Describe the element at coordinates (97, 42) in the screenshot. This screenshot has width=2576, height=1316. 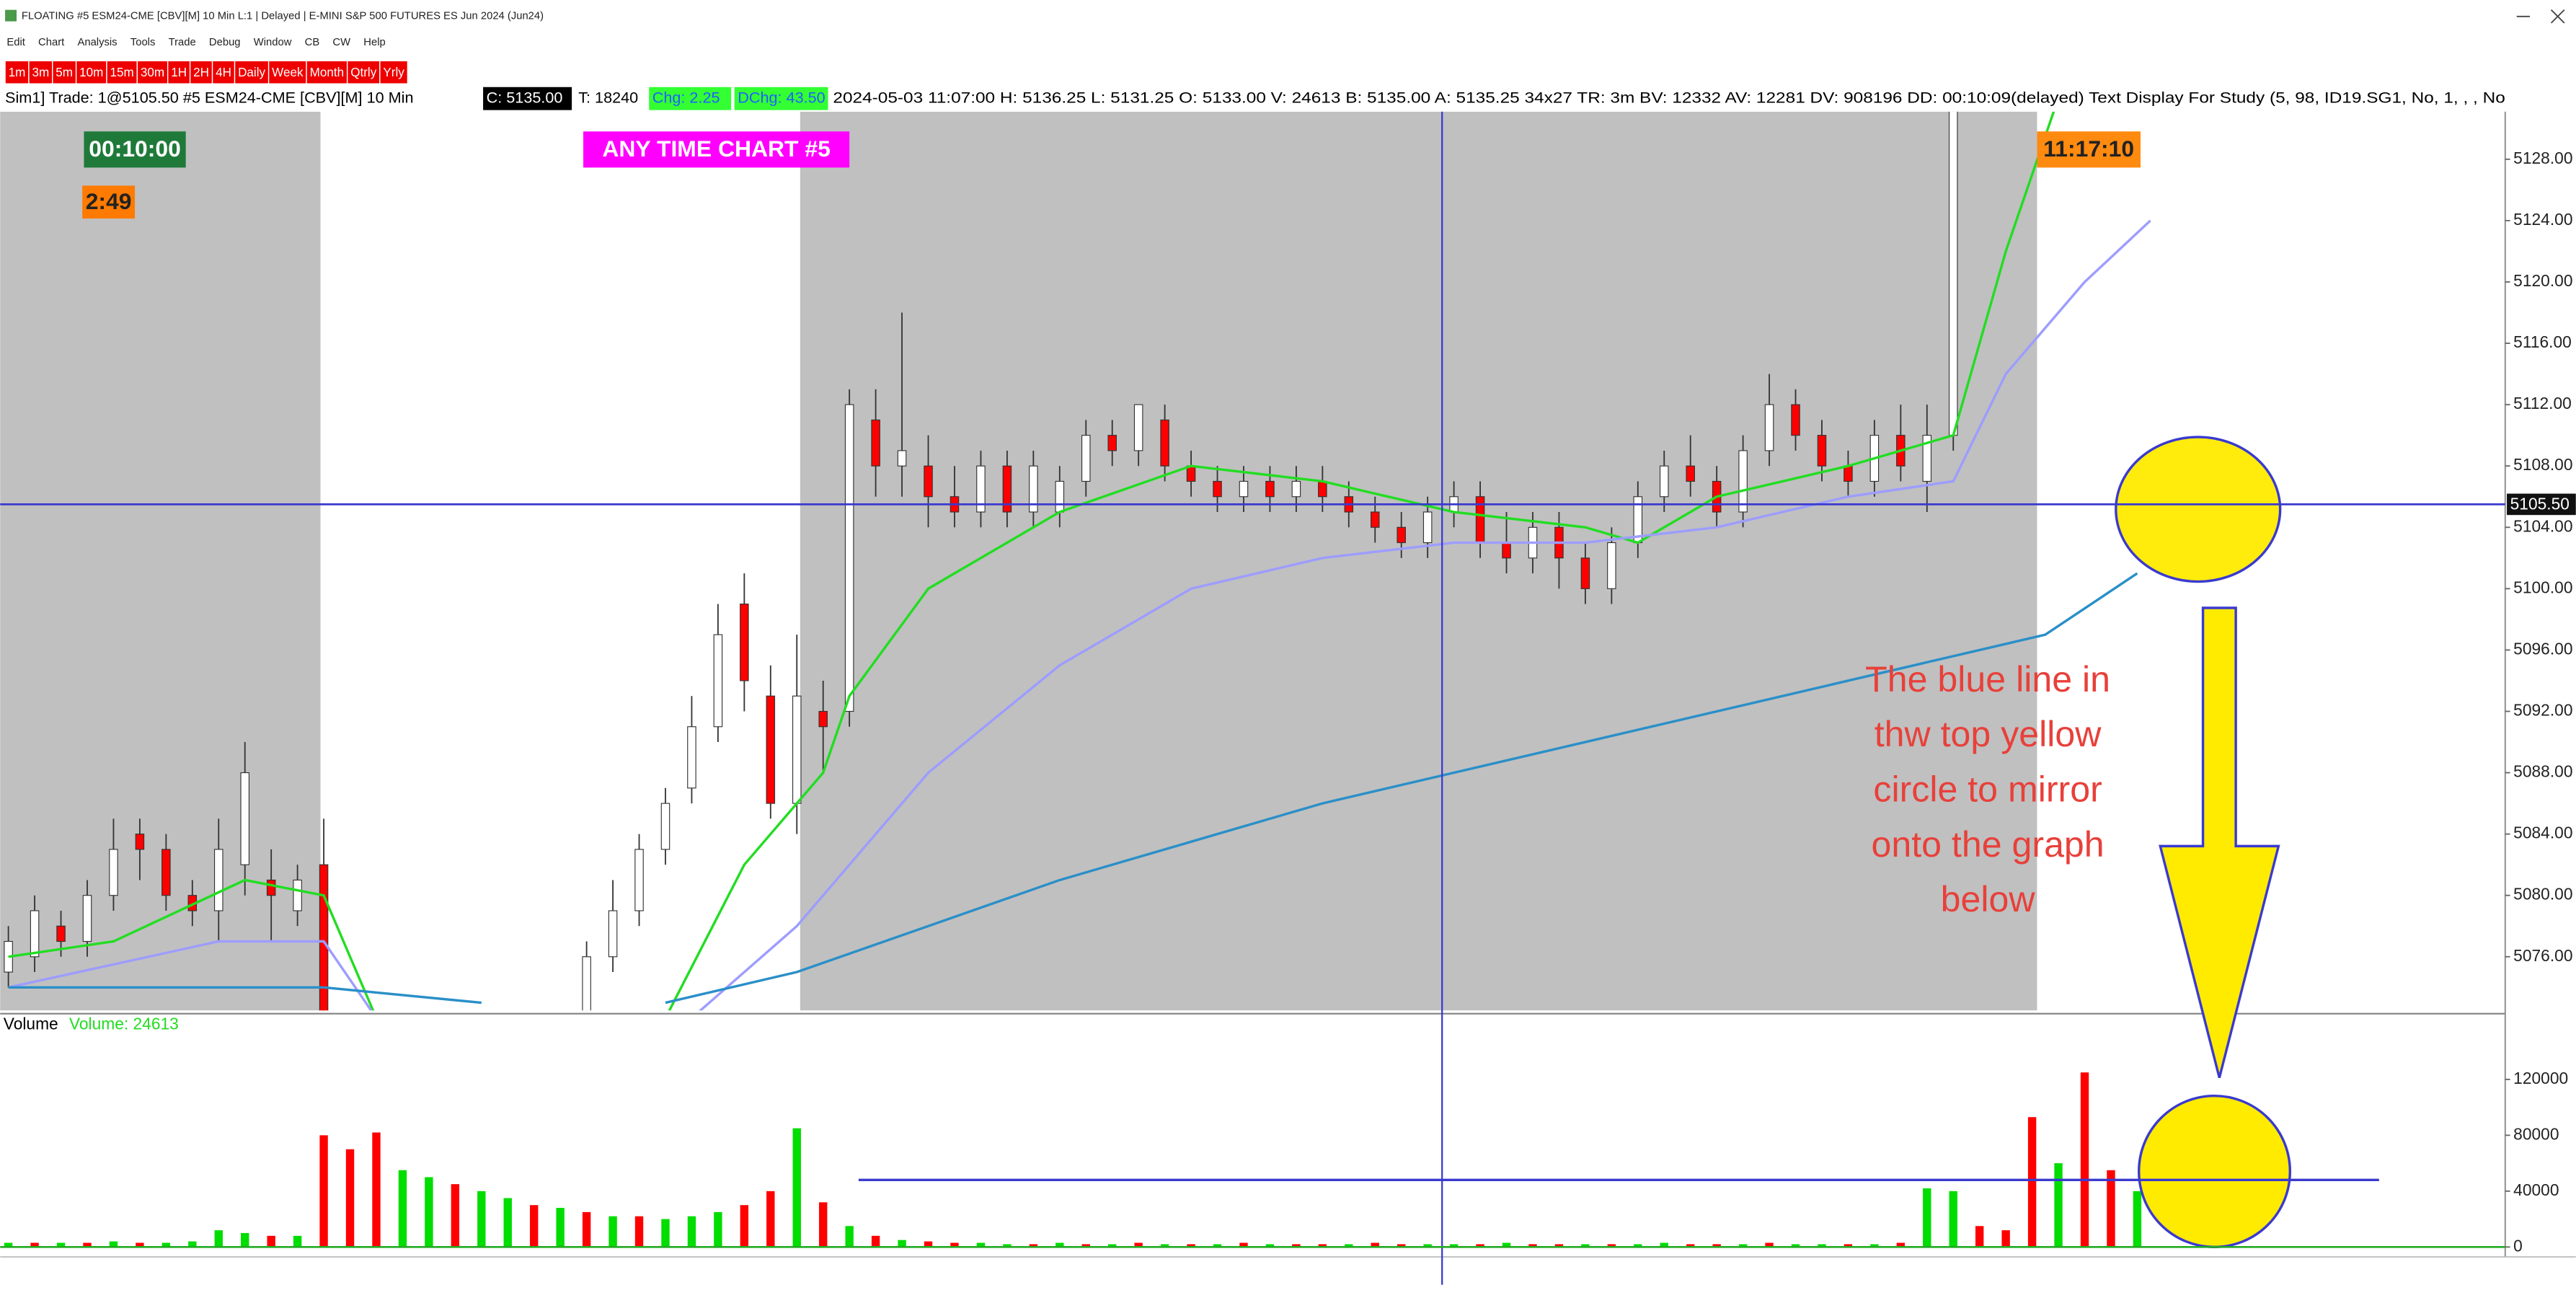
I see `menu-item: Analysis` at that location.